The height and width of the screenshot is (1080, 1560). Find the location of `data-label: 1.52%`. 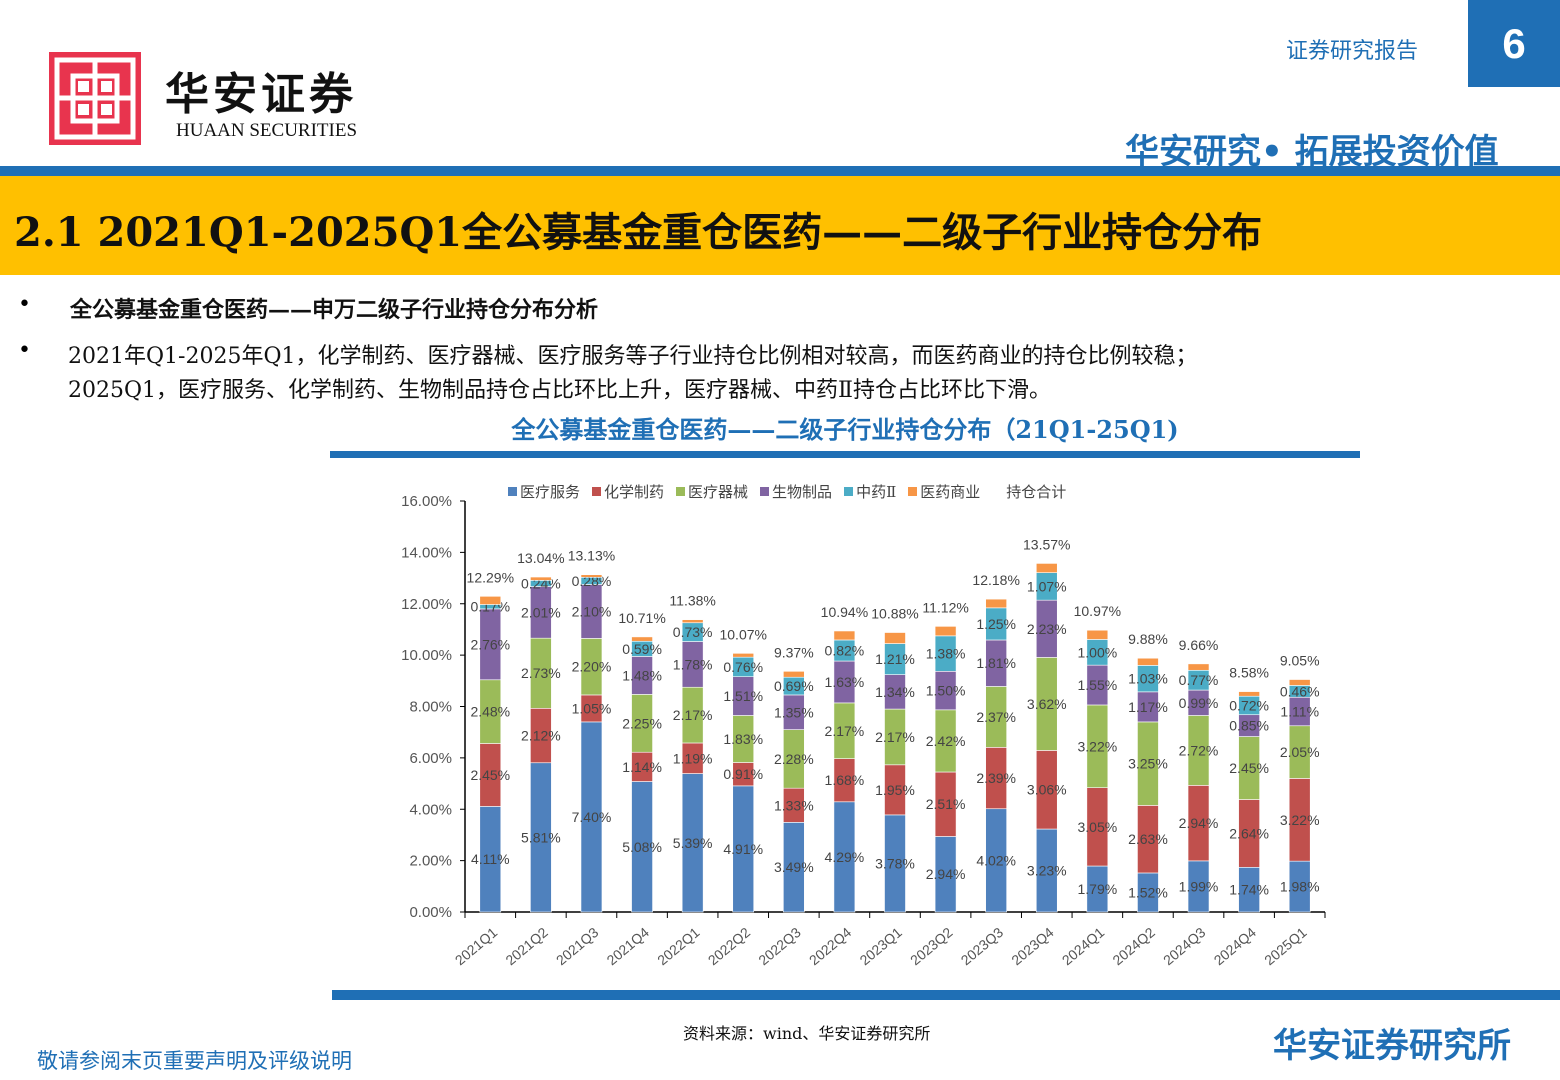

data-label: 1.52% is located at coordinates (1148, 892).